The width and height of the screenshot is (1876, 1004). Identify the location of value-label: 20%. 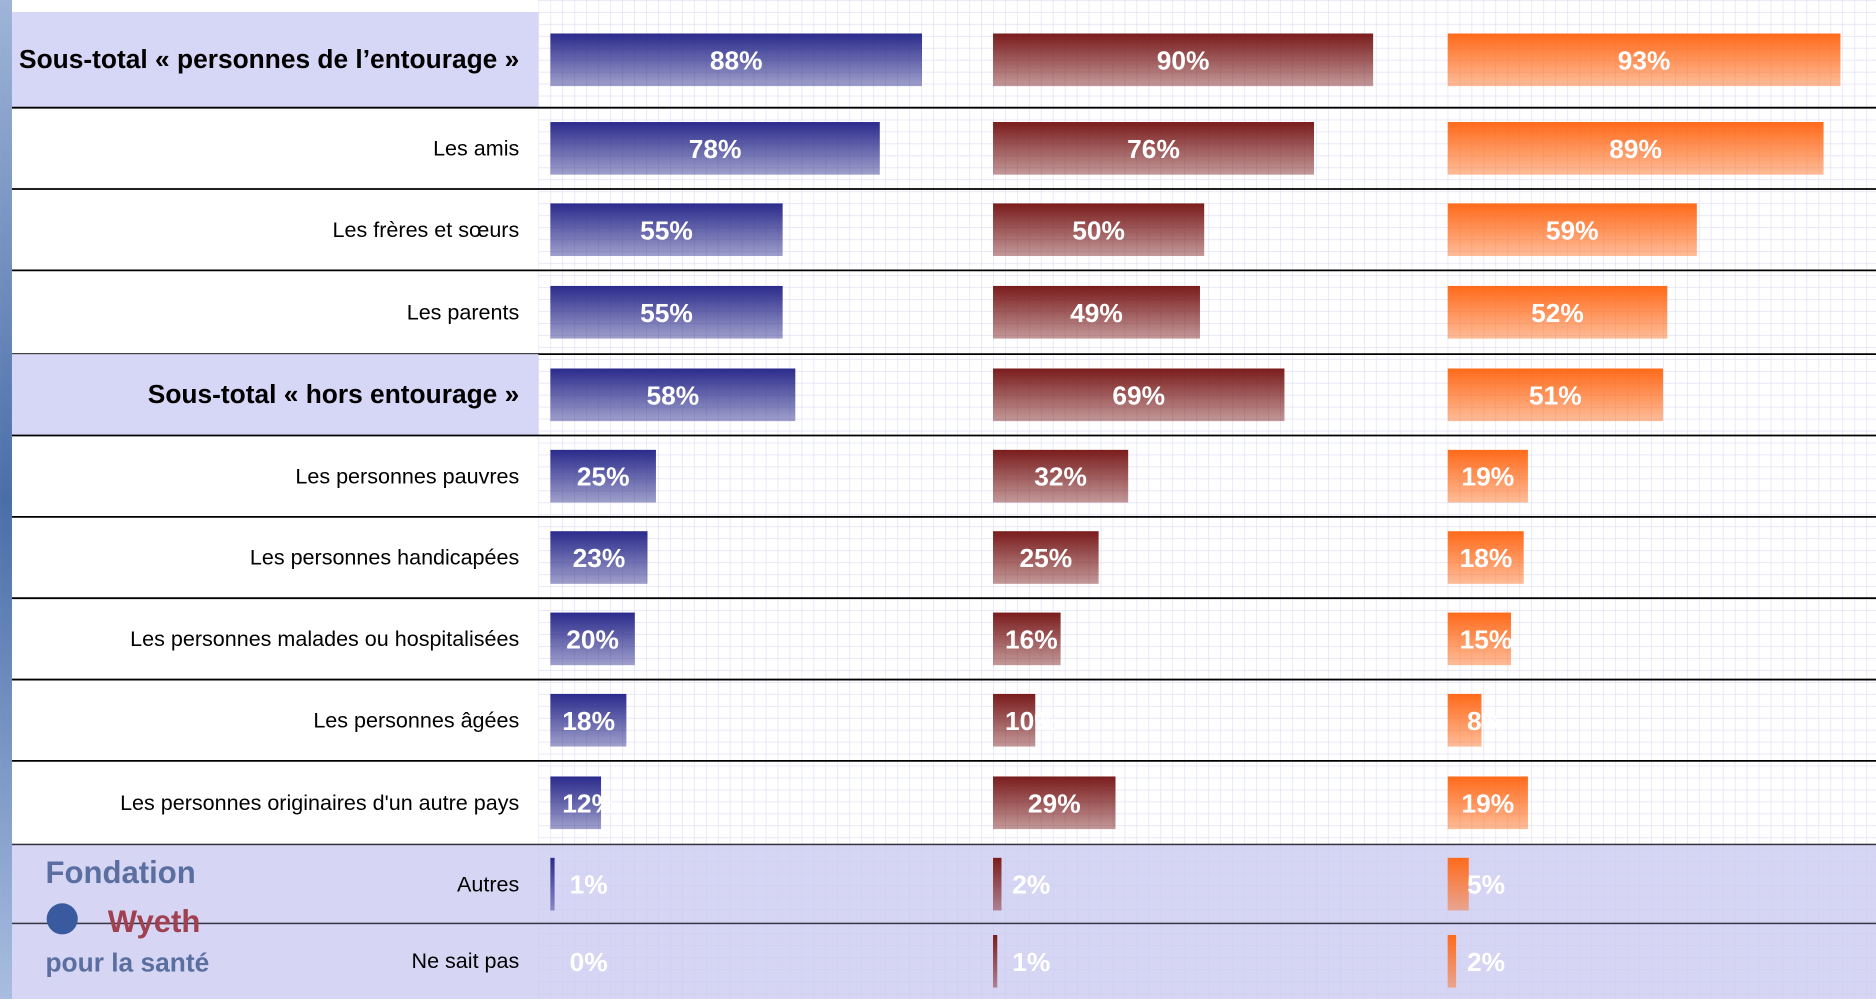
(592, 639).